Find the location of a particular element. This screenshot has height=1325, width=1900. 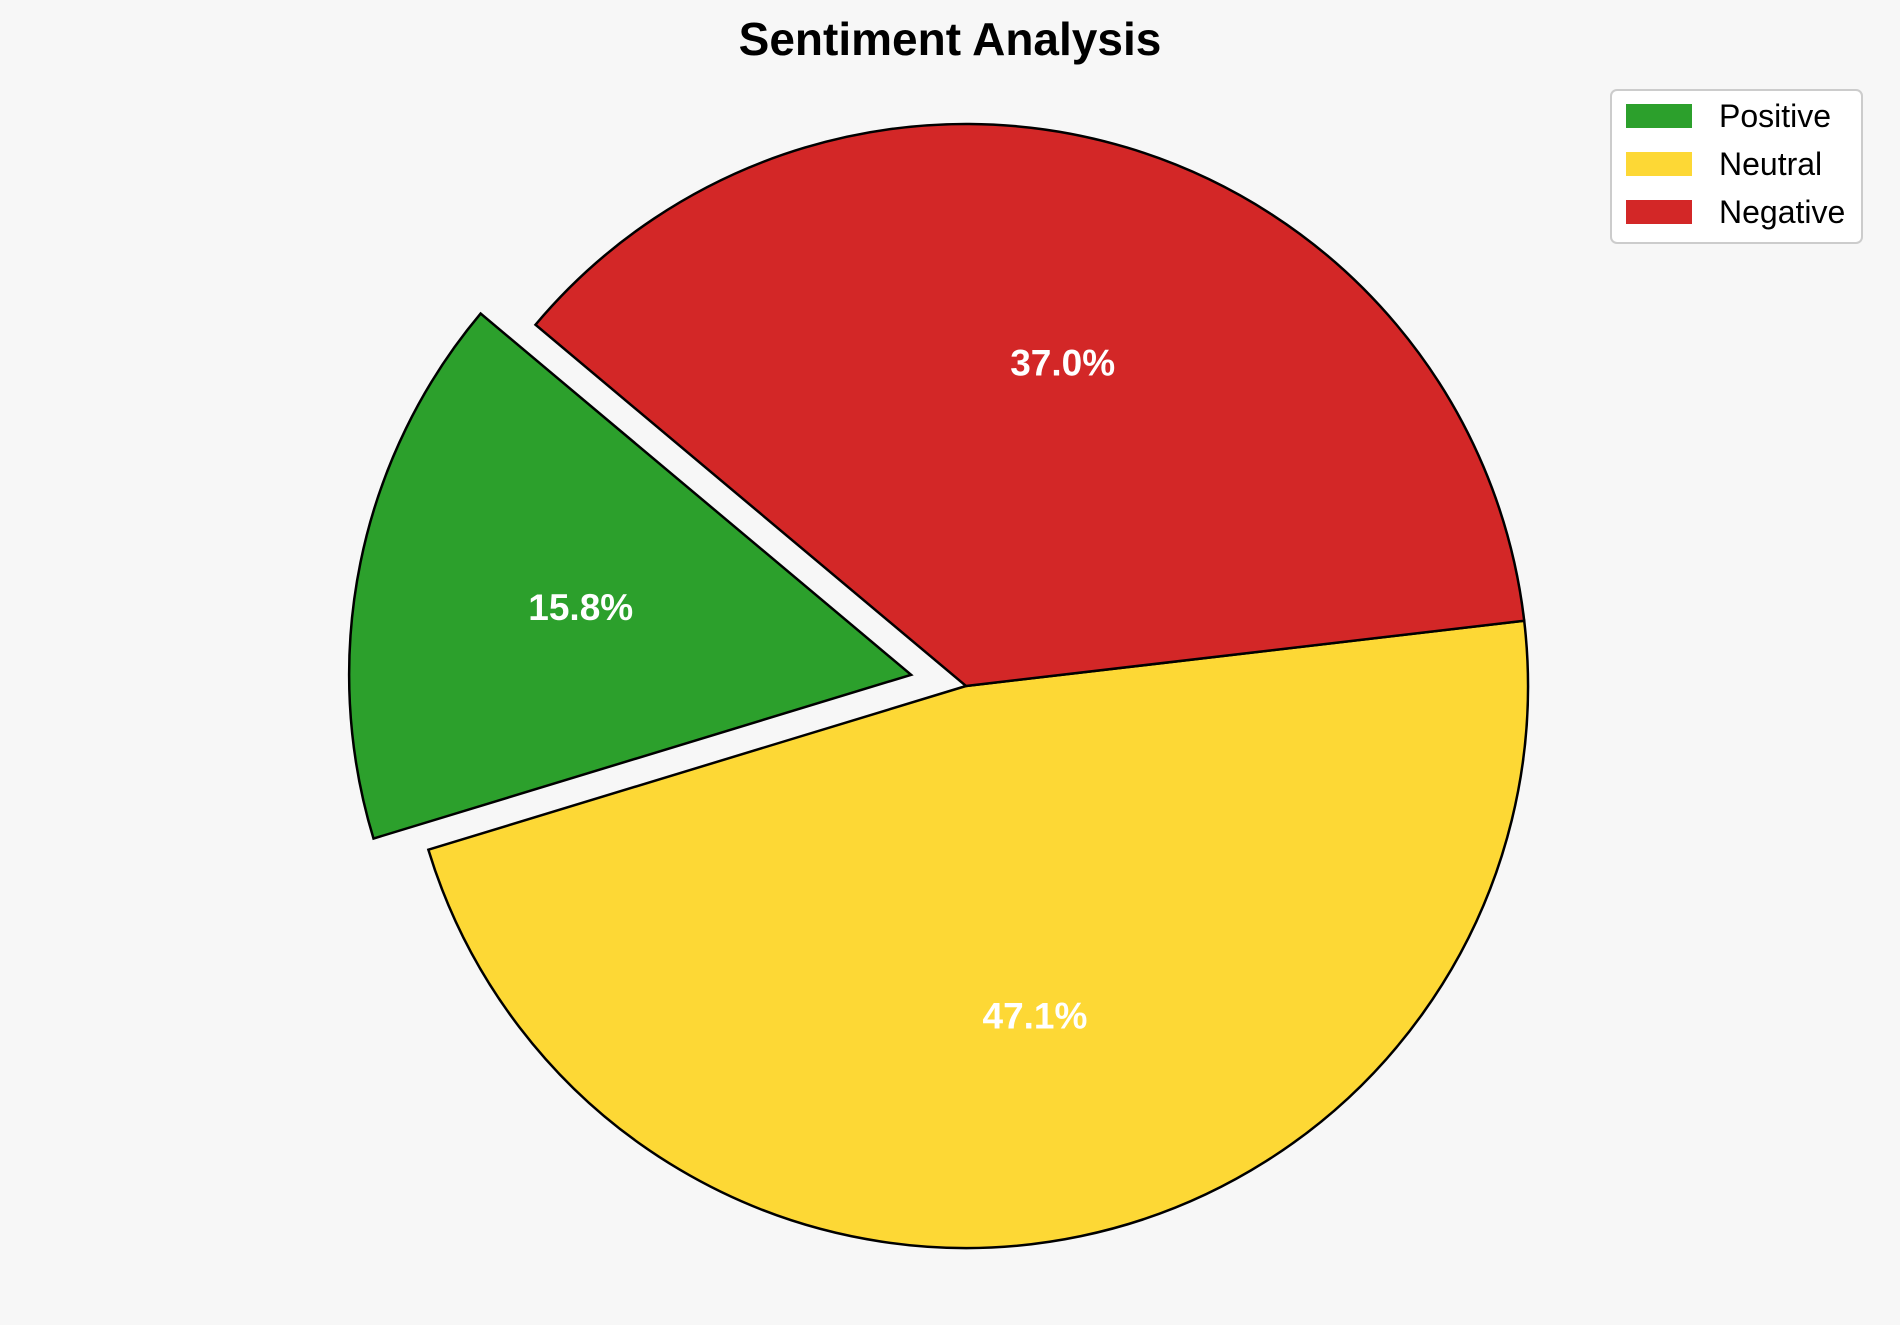

pie-slice-positive is located at coordinates (630, 576).